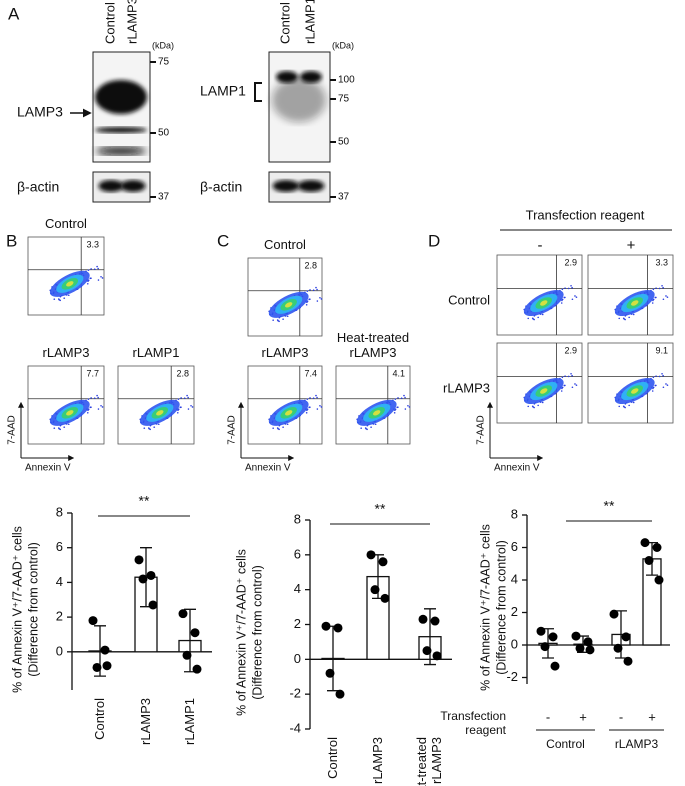  Describe the element at coordinates (223, 91) in the screenshot. I see `target-label: LAMP1` at that location.